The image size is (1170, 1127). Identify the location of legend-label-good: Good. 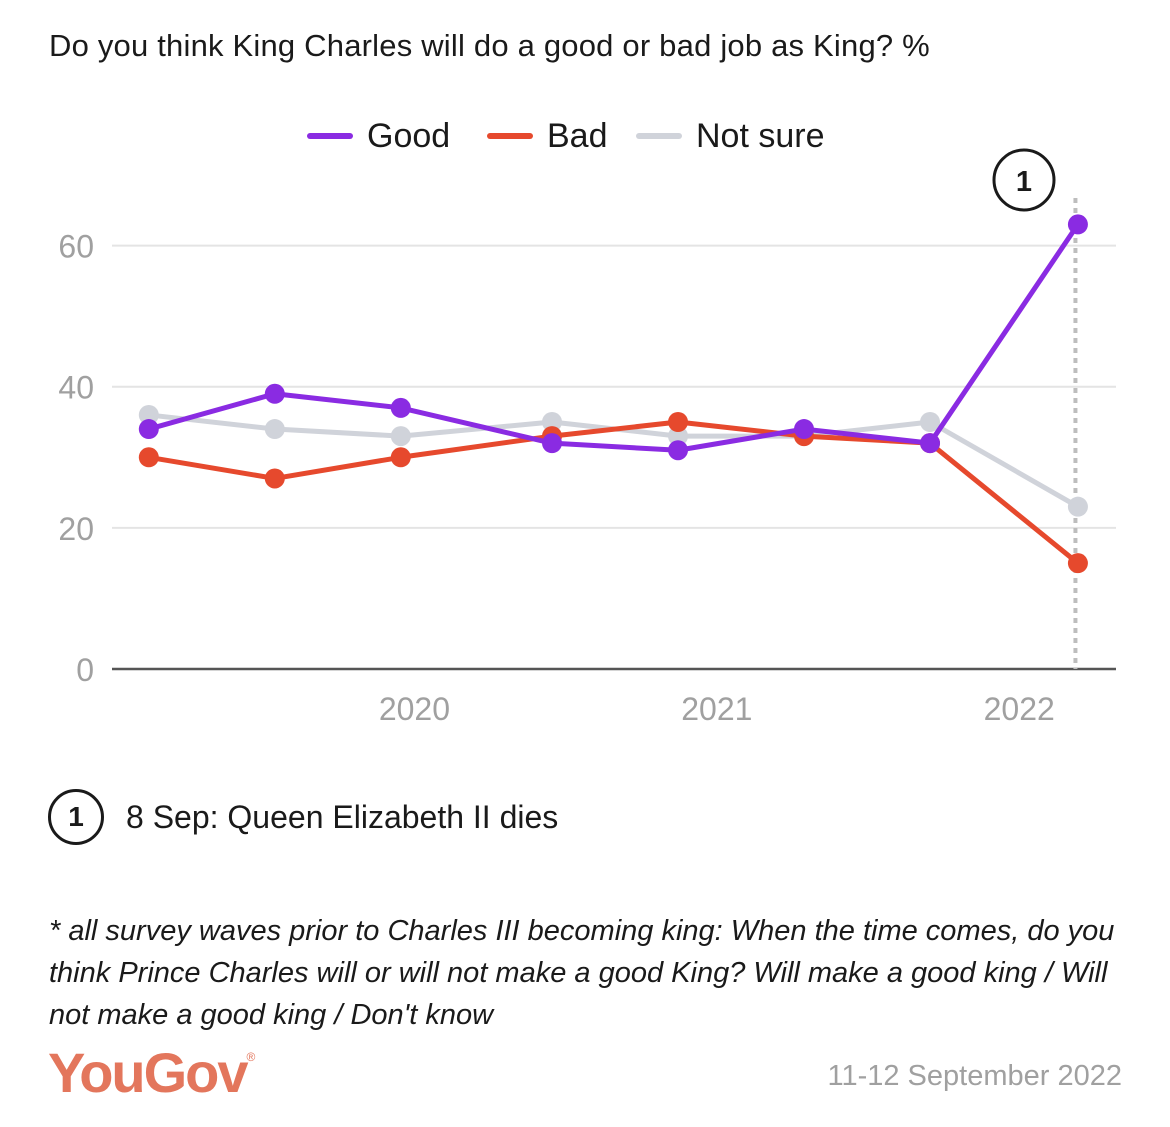
(409, 135).